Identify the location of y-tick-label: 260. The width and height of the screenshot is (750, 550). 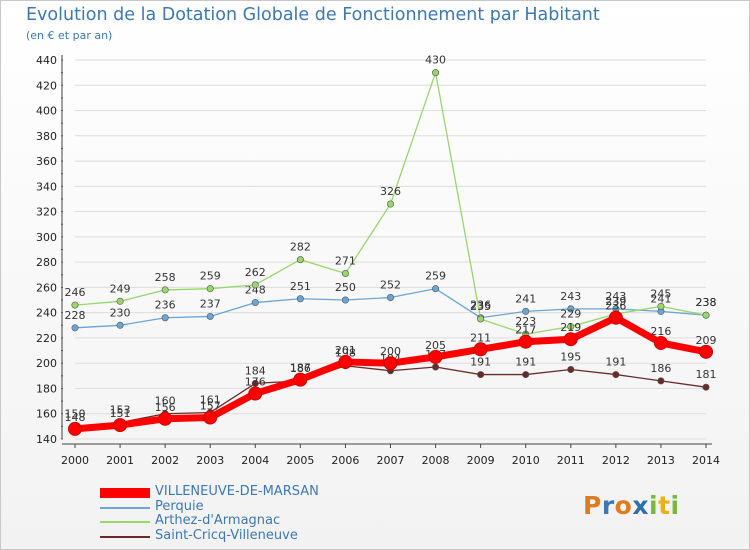
(46, 287).